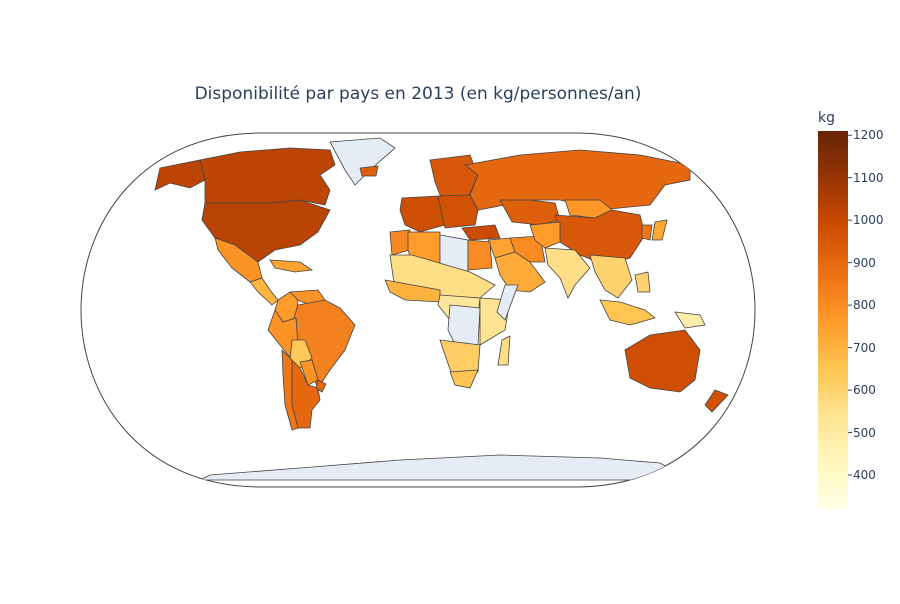  Describe the element at coordinates (864, 432) in the screenshot. I see `colorbar-tick-label: 500` at that location.